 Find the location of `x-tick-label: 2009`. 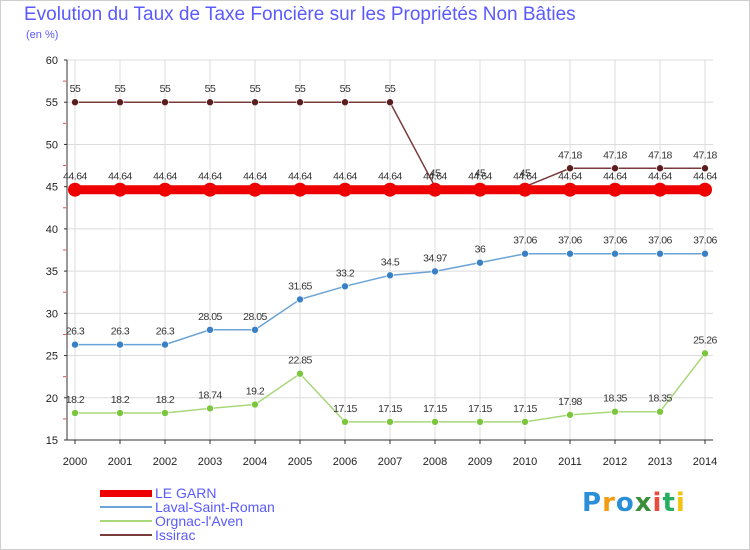

x-tick-label: 2009 is located at coordinates (480, 462).